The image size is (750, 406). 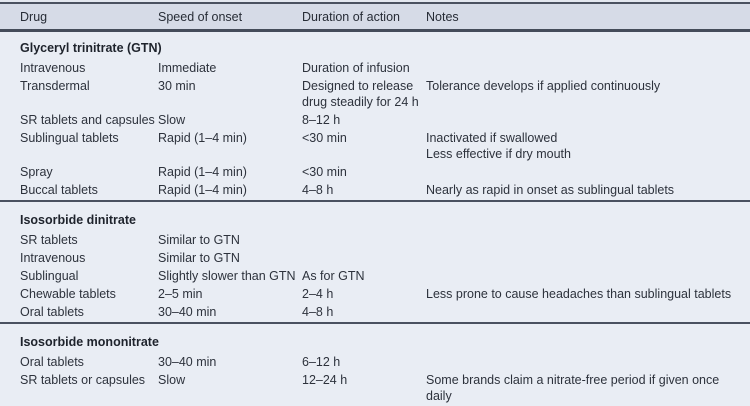 What do you see at coordinates (375, 119) in the screenshot?
I see `table-row: SR tablets and capsules Slow 8–12 h` at bounding box center [375, 119].